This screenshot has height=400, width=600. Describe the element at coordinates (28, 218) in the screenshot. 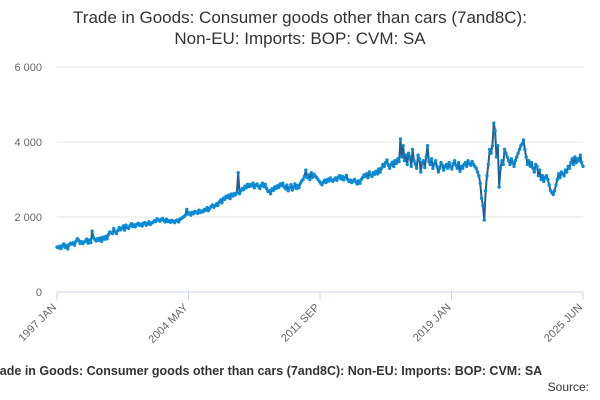

I see `y-tick-label: 2 000` at that location.